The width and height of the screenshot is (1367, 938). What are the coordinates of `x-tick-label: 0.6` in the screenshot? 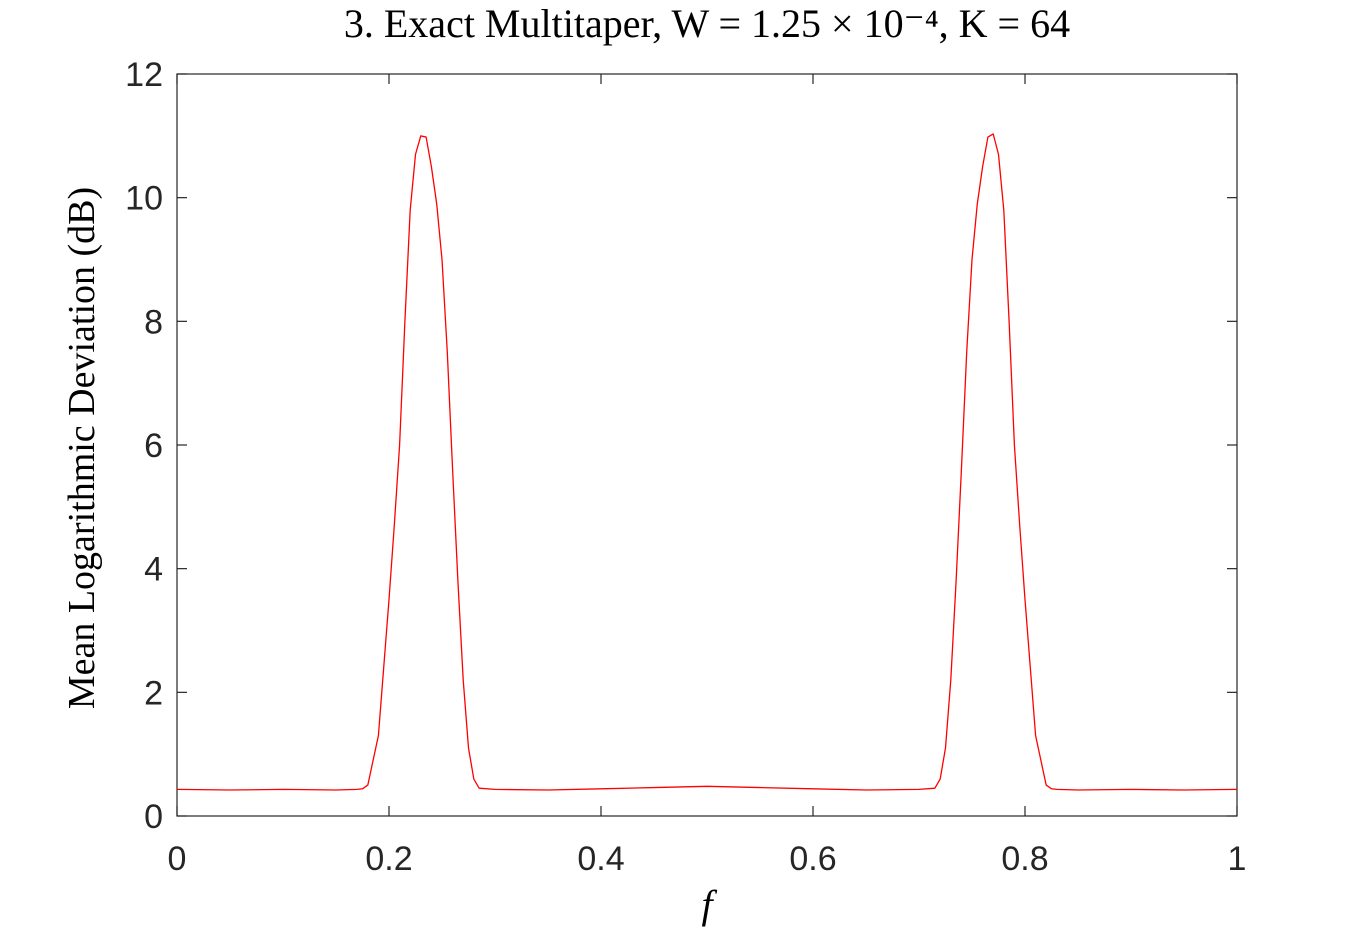 It's located at (812, 859).